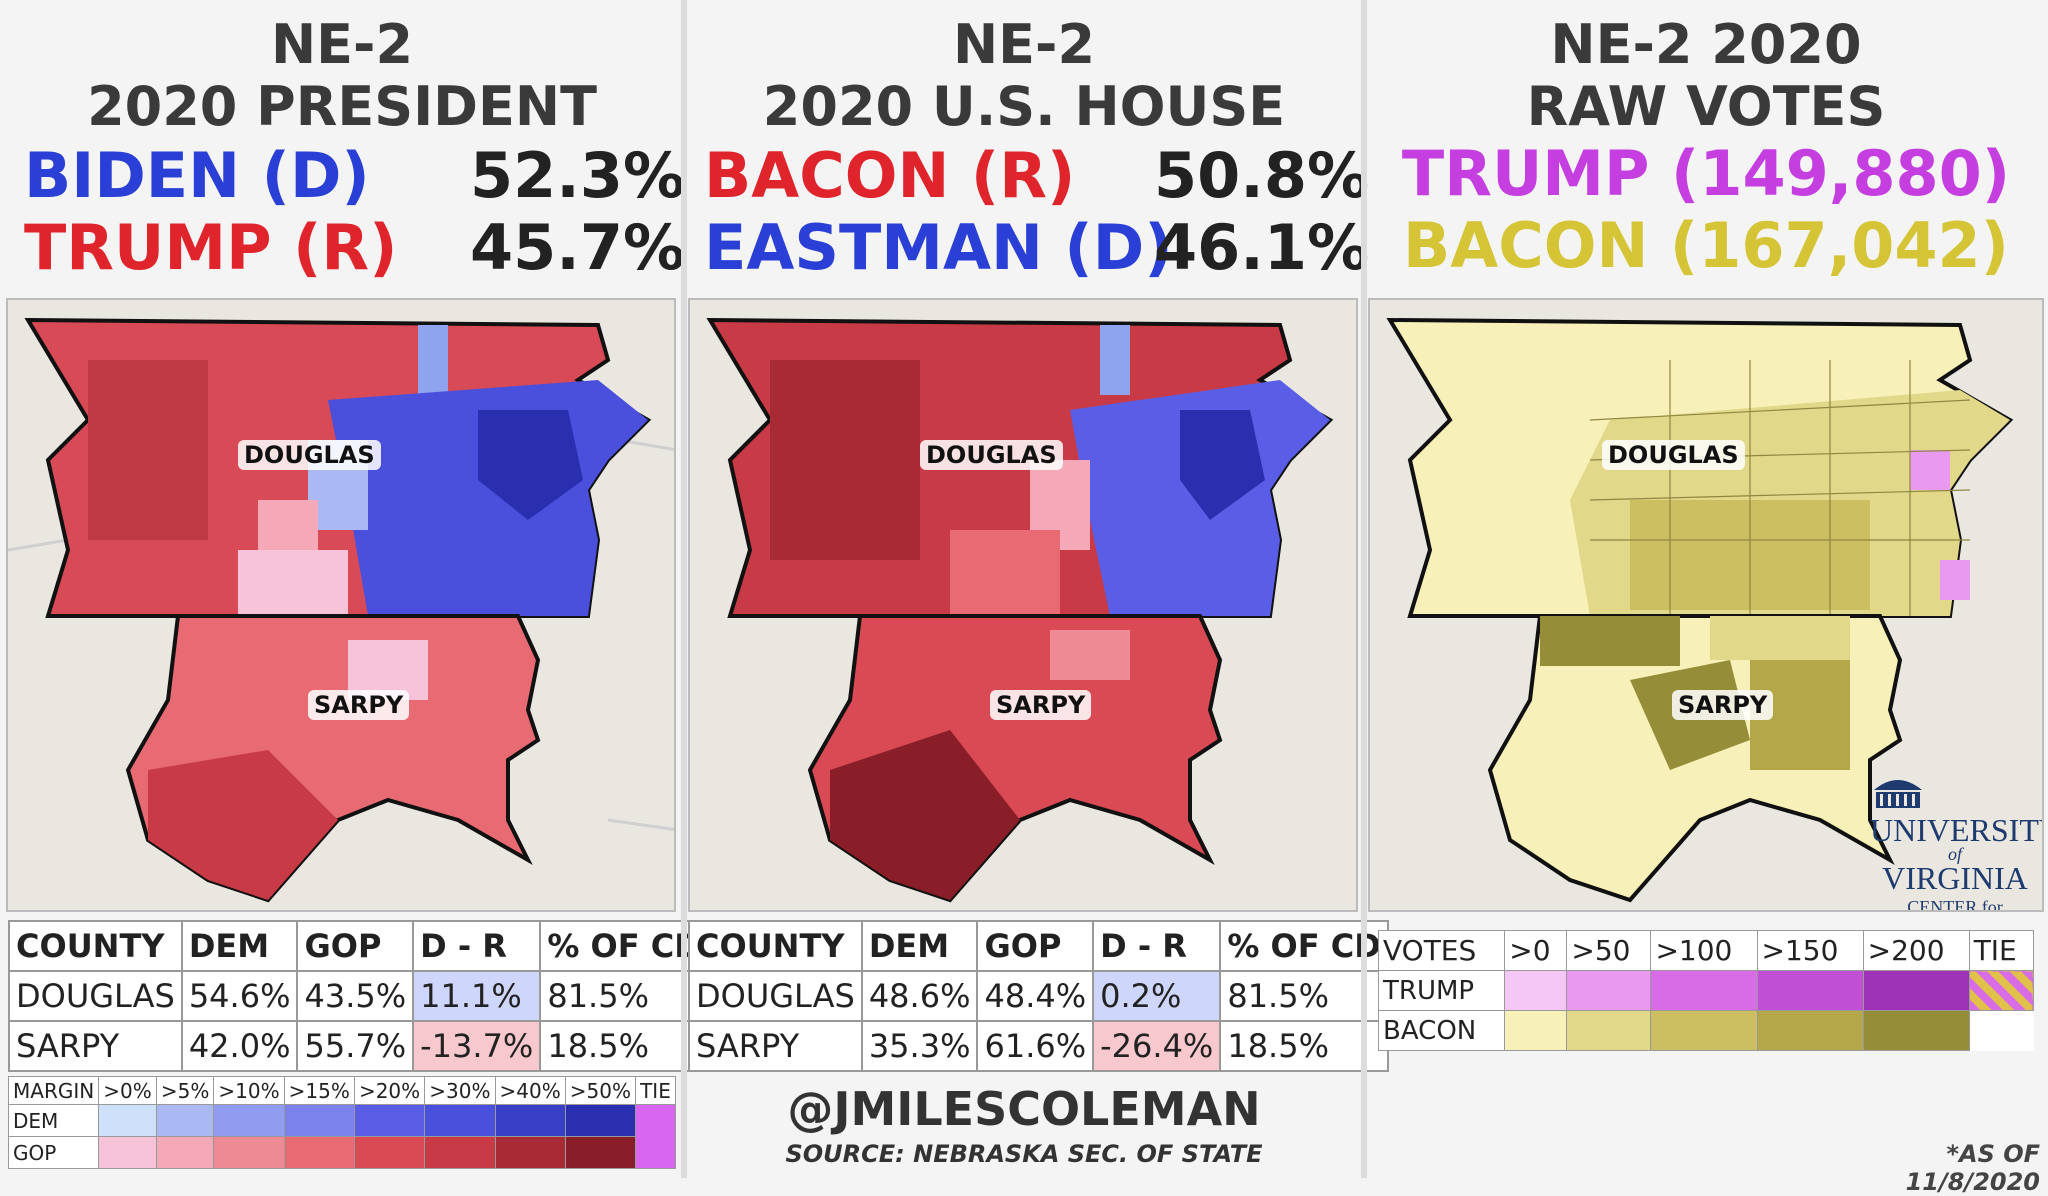 This screenshot has width=2048, height=1196. I want to click on raw-title-line2: RAW VOTES, so click(1706, 106).